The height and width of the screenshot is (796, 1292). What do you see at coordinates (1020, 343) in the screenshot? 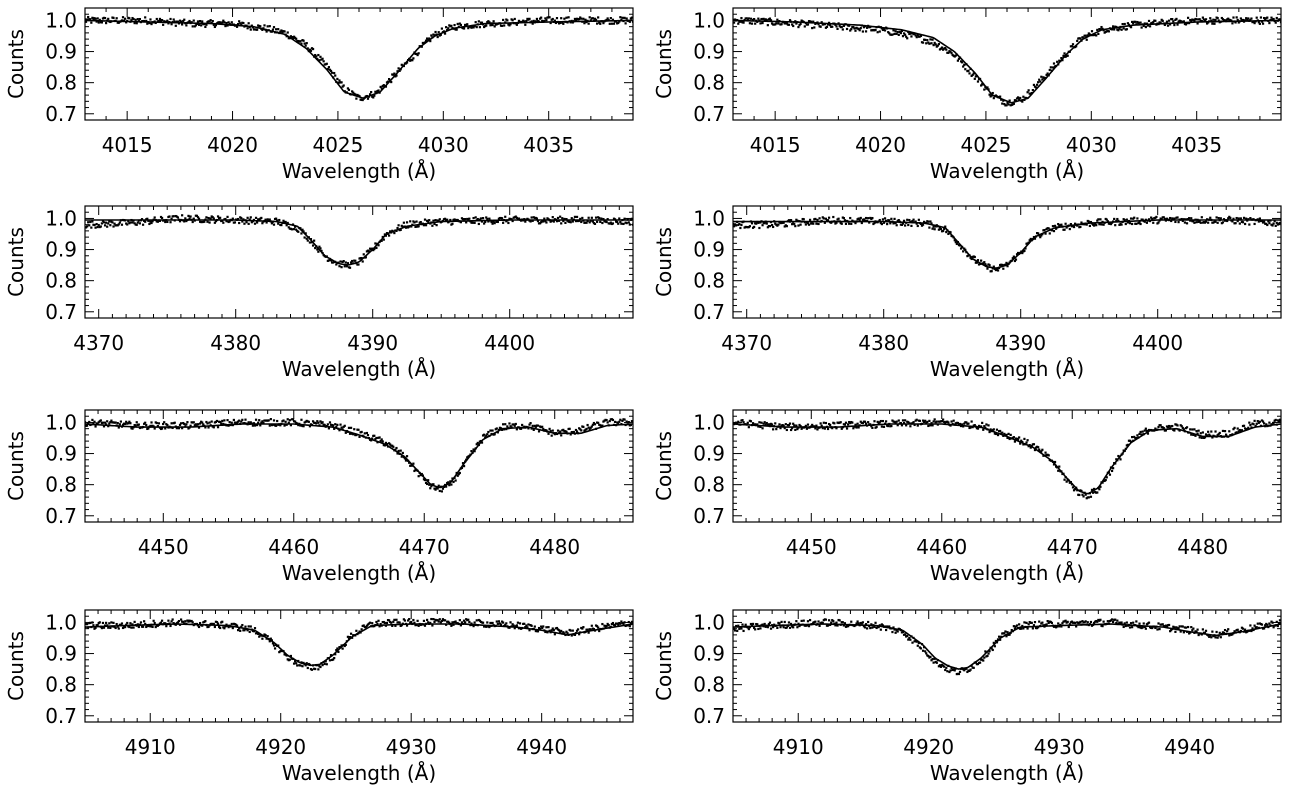
I see `x-tick-label: 4390` at bounding box center [1020, 343].